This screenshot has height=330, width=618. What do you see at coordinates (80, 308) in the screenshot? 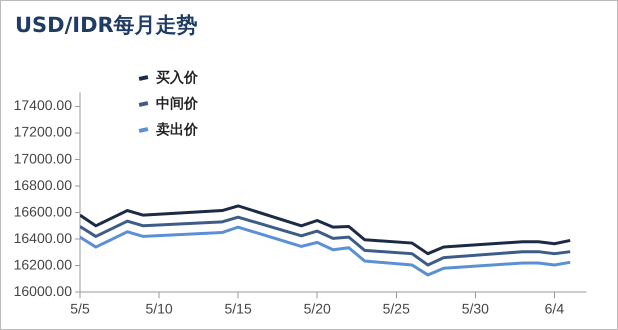
I see `x-tick-label: 5/5` at bounding box center [80, 308].